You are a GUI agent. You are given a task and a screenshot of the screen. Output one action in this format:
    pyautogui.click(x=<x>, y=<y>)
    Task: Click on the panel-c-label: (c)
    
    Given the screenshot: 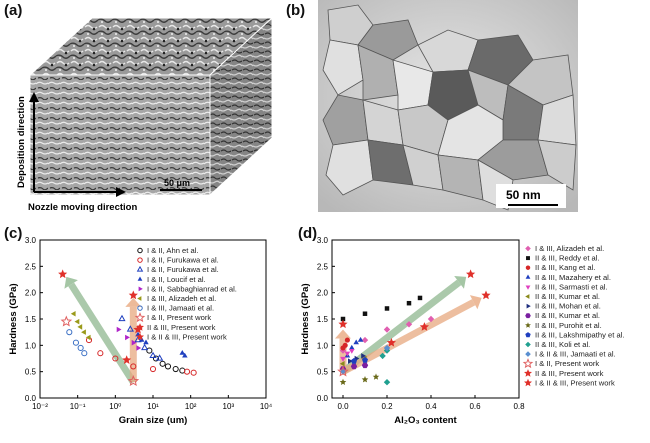 What is the action you would take?
    pyautogui.click(x=13, y=233)
    